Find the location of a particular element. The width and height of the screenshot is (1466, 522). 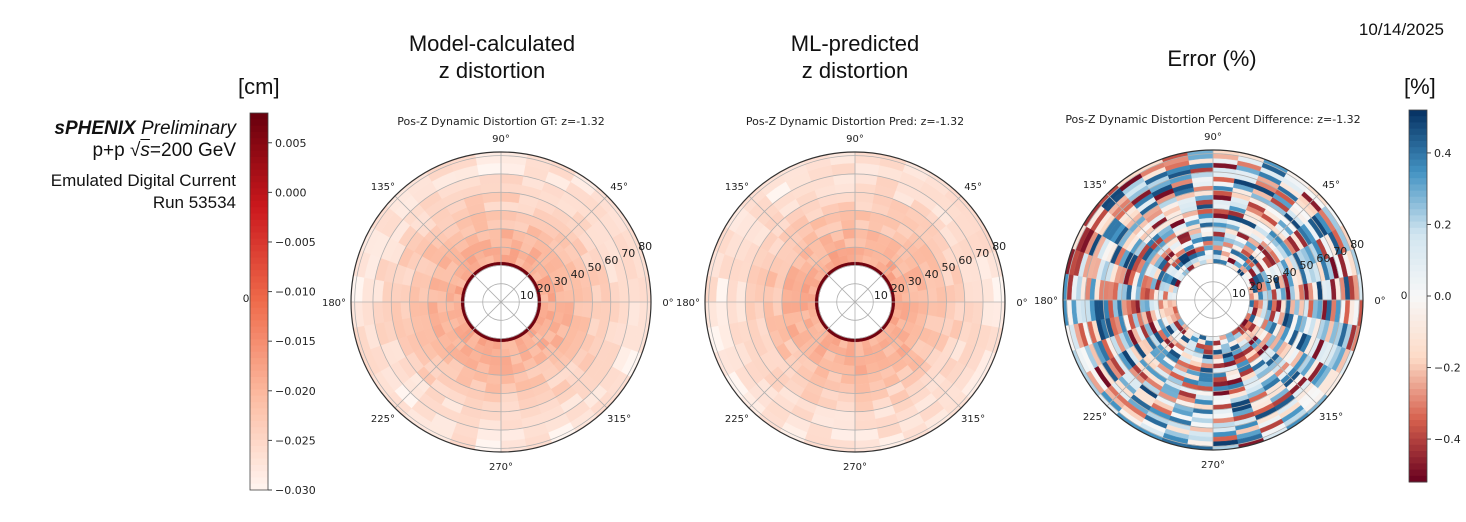

radial-tick-label: 70 is located at coordinates (1340, 251).